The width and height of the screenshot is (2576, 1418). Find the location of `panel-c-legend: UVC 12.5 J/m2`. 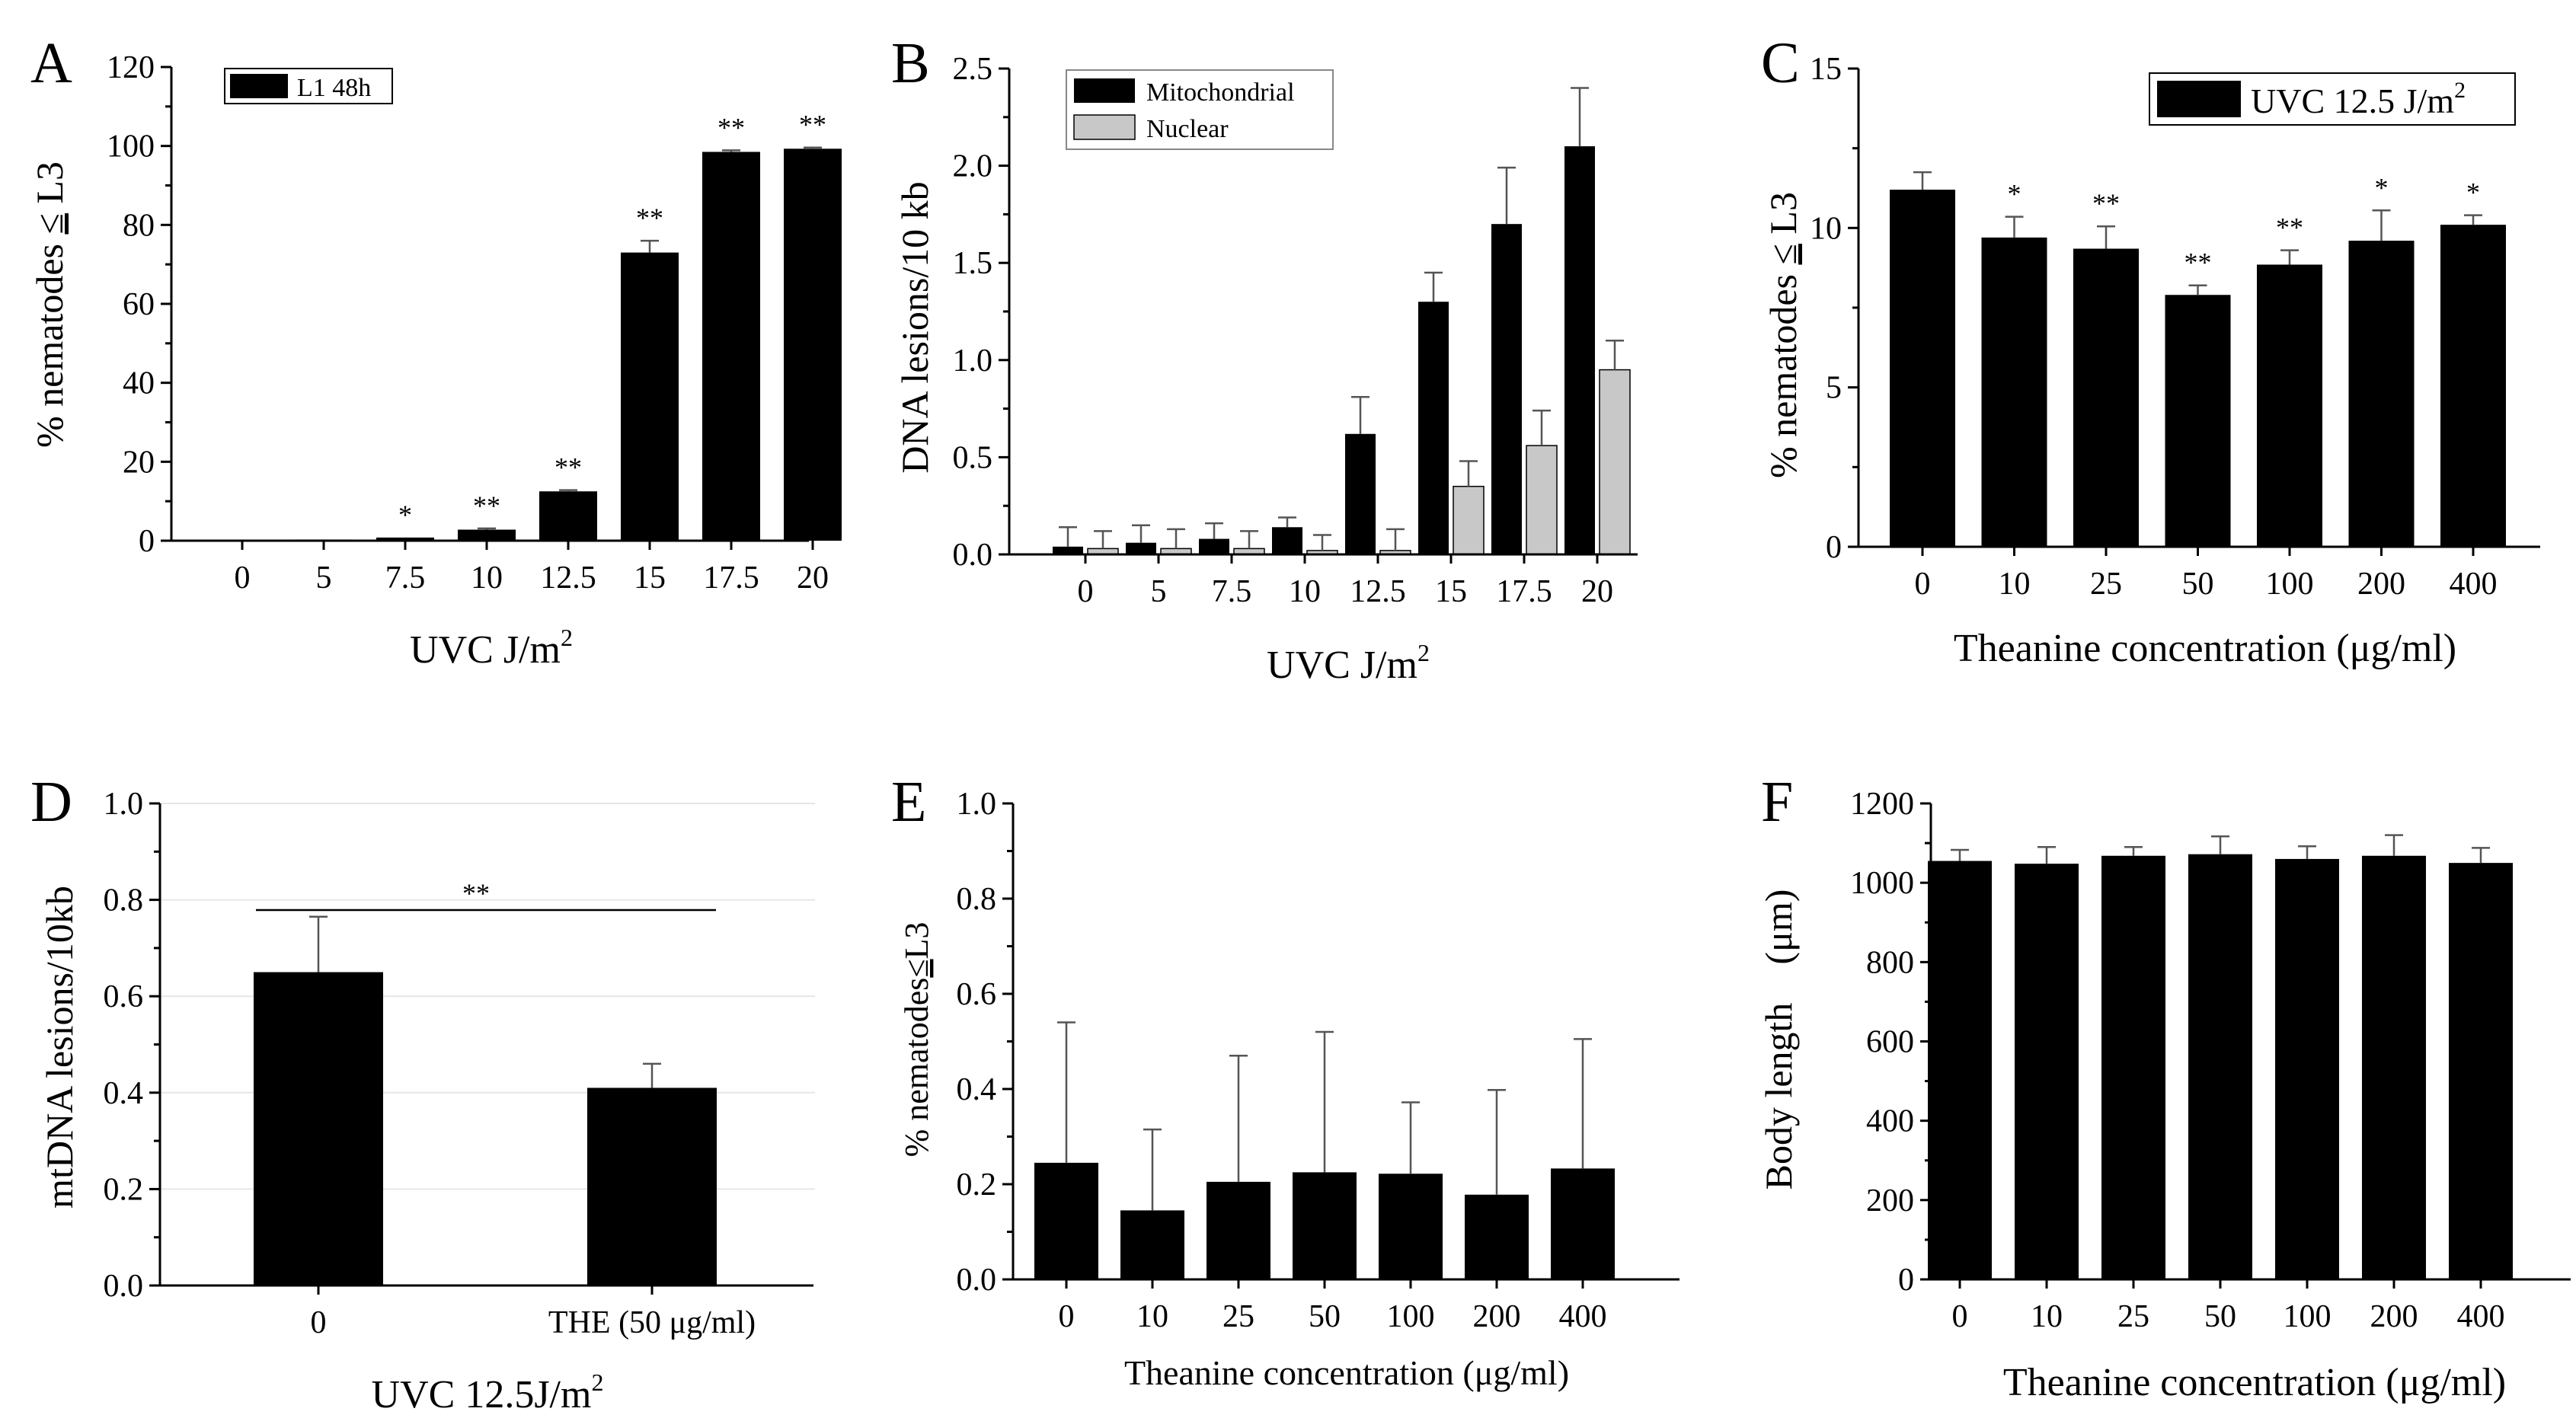

panel-c-legend: UVC 12.5 J/m2 is located at coordinates (2332, 99).